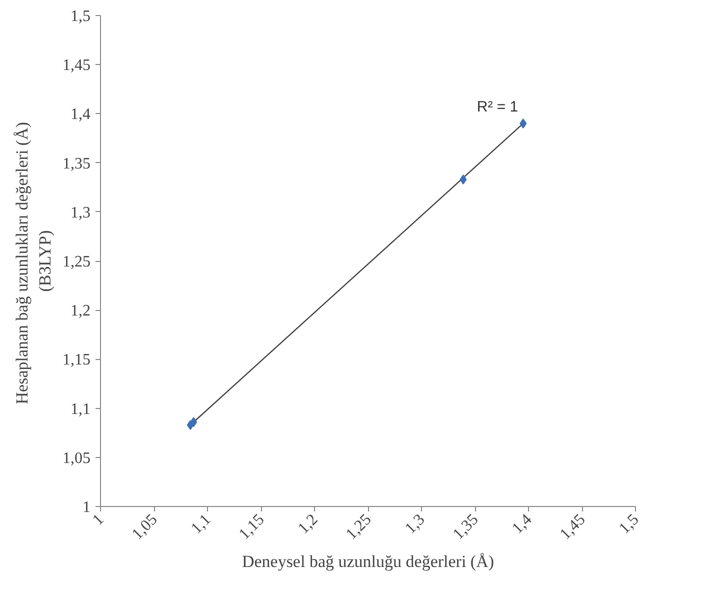  What do you see at coordinates (80, 311) in the screenshot?
I see `y-tick-label: 1,2` at bounding box center [80, 311].